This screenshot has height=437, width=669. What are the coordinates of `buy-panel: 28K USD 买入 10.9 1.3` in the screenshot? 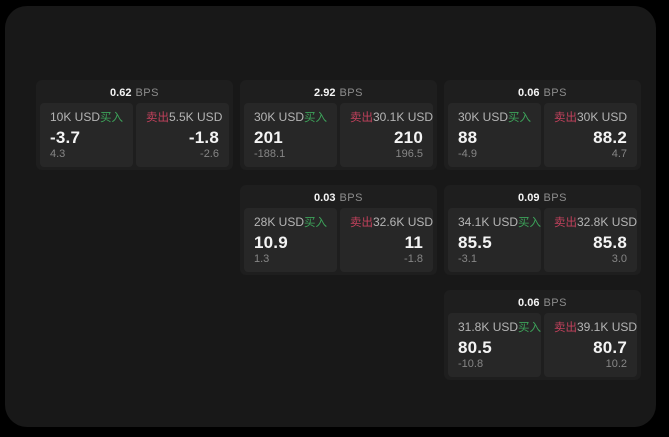 It's located at (290, 240).